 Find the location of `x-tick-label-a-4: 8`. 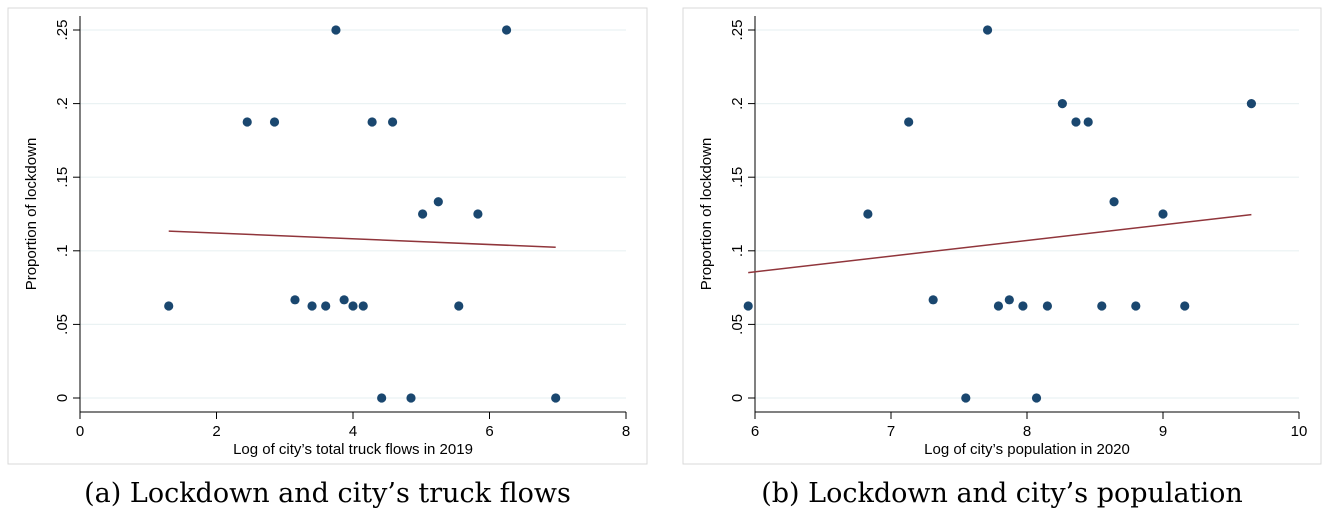

x-tick-label-a-4: 8 is located at coordinates (626, 431).